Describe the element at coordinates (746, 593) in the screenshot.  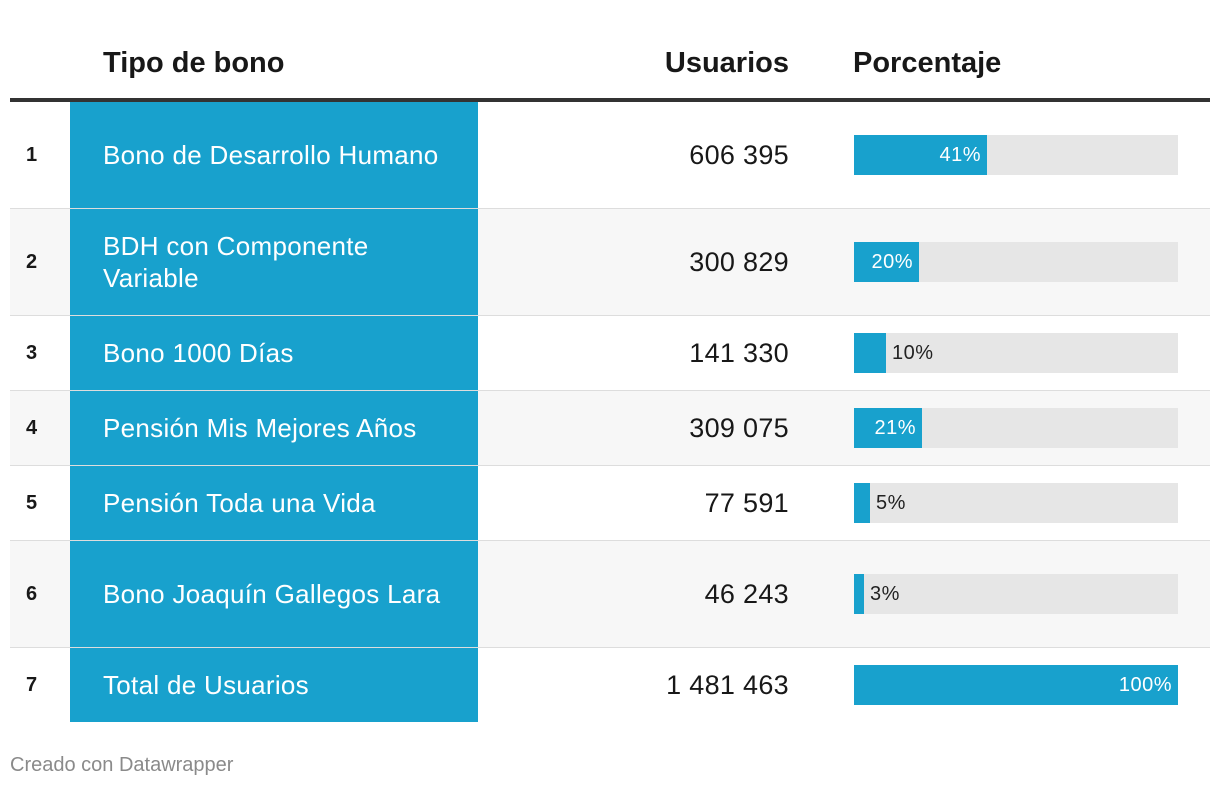
I see `users-value: 46 243` at that location.